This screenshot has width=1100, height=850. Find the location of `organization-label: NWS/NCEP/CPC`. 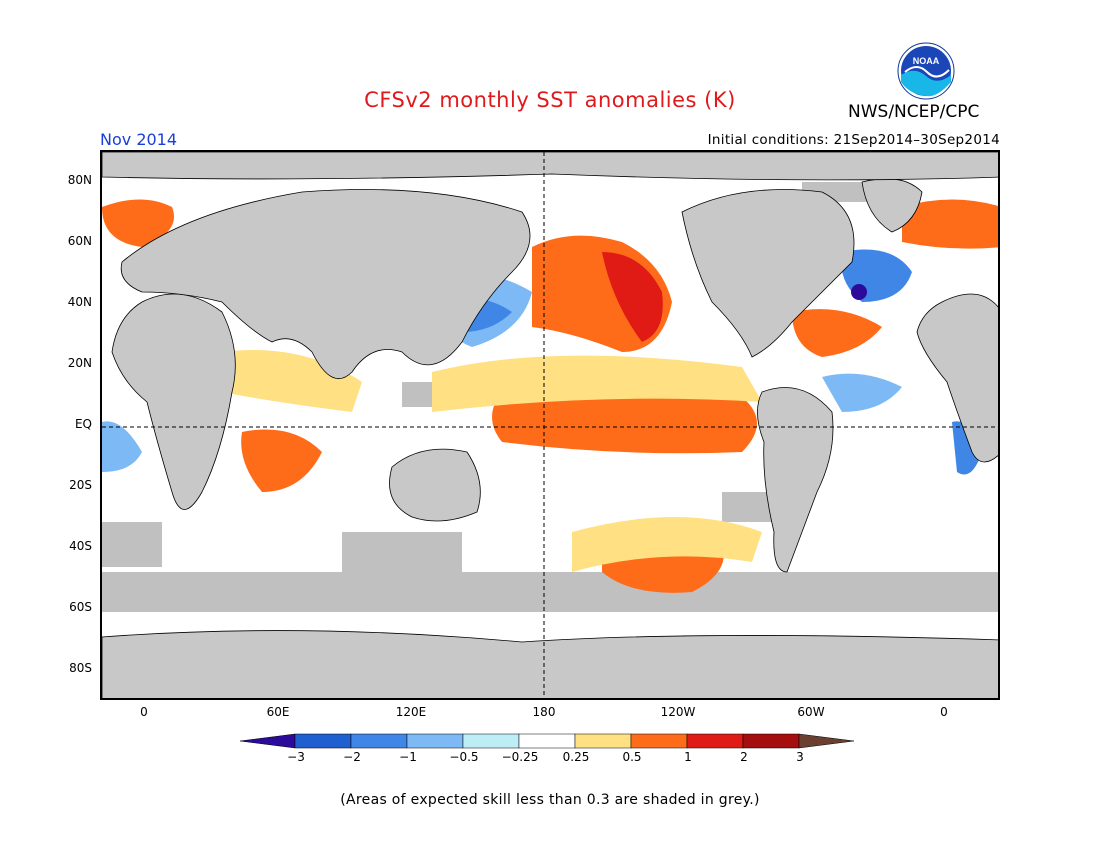

organization-label: NWS/NCEP/CPC is located at coordinates (914, 112).